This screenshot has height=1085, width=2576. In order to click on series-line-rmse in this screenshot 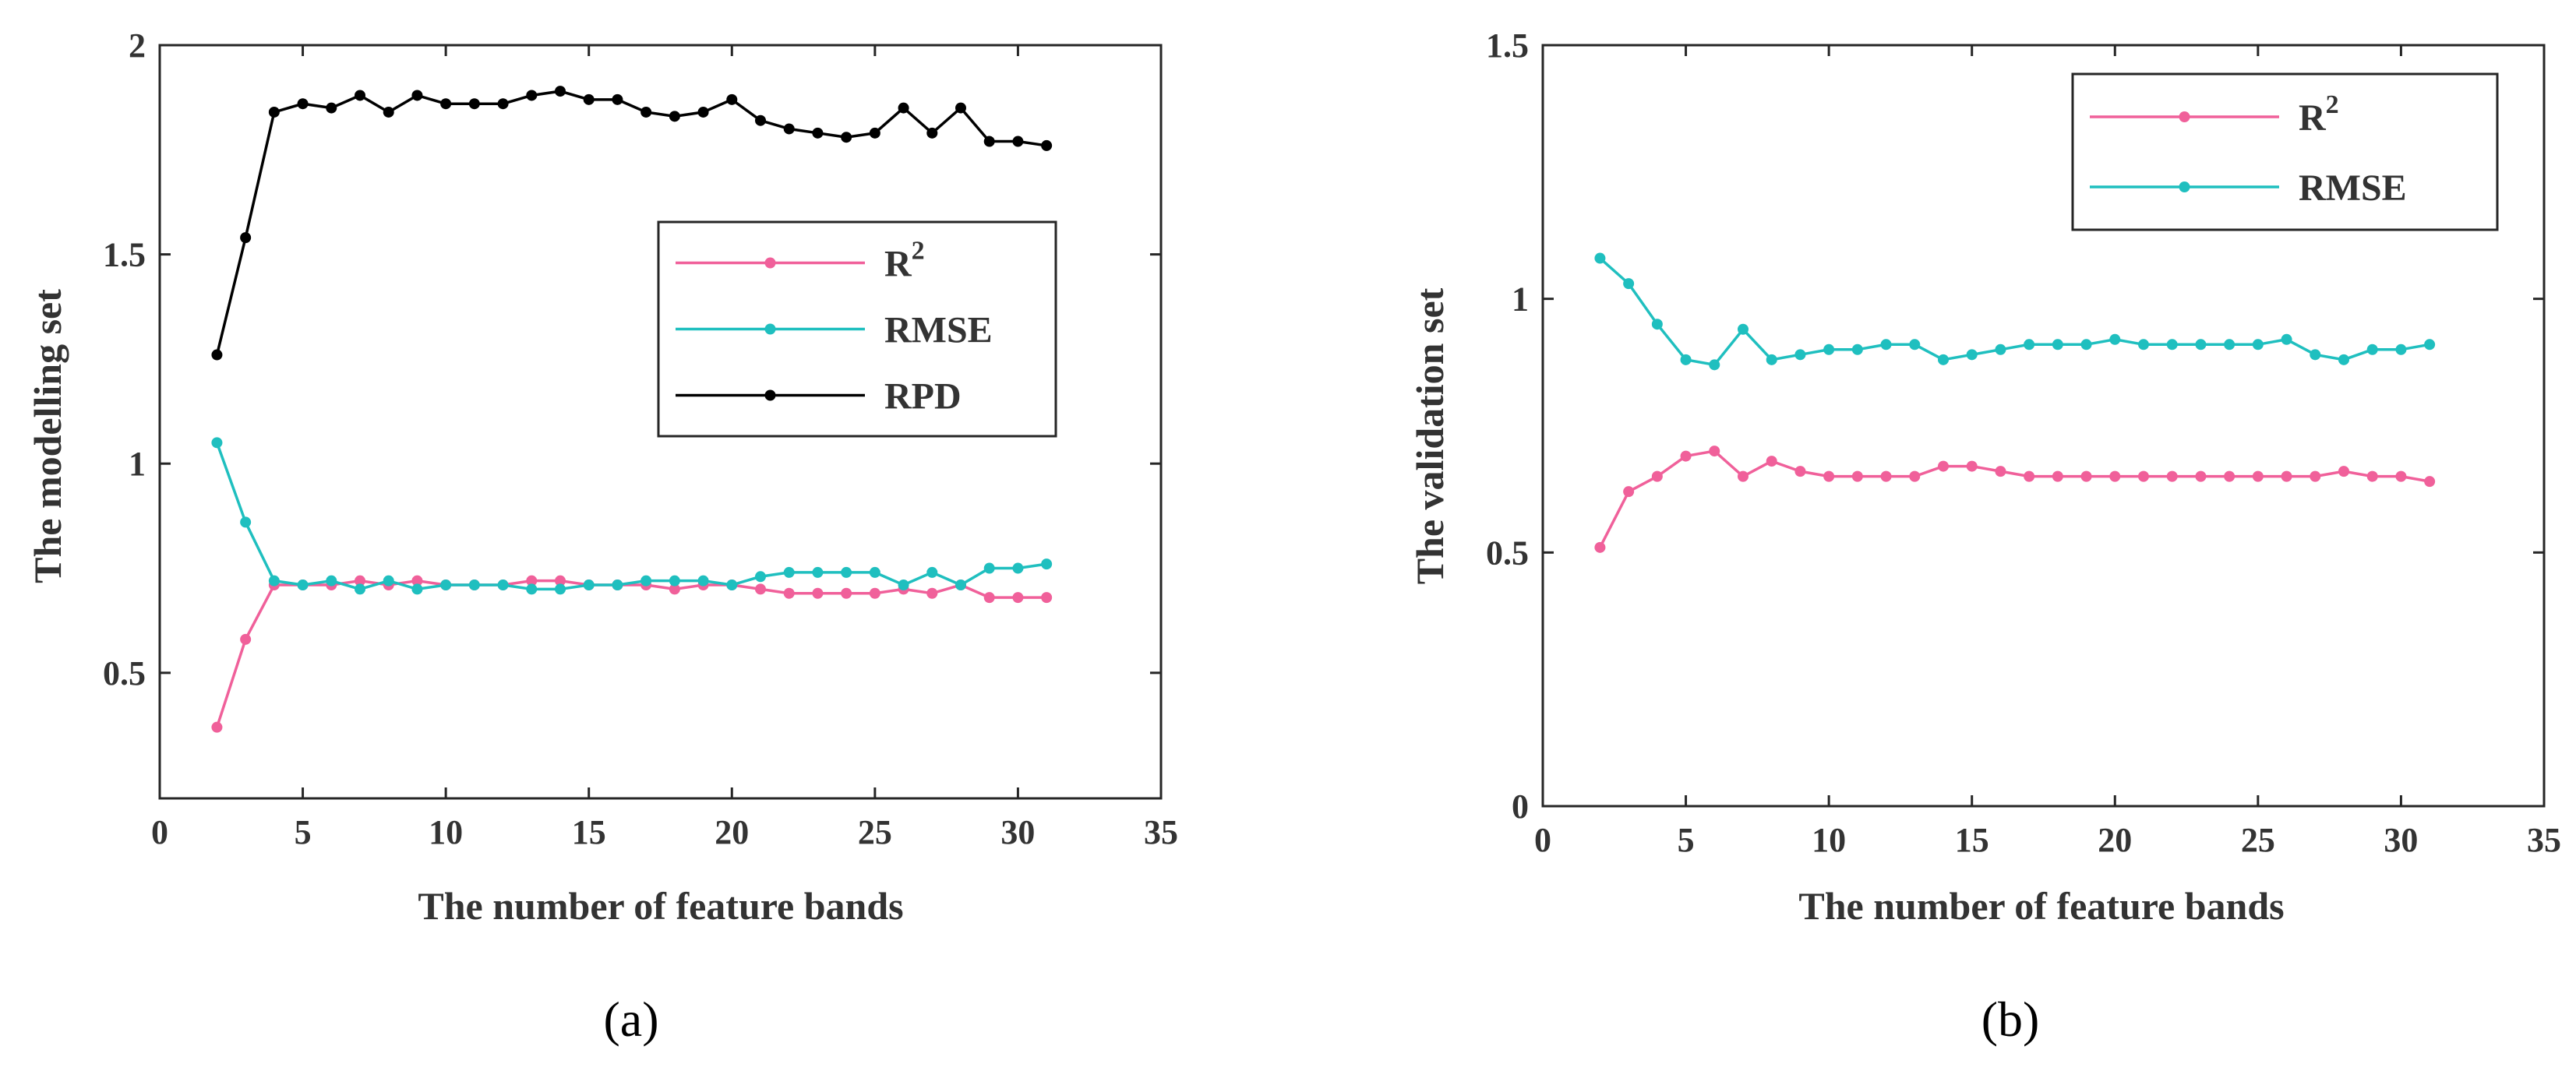, I will do `click(631, 516)`.